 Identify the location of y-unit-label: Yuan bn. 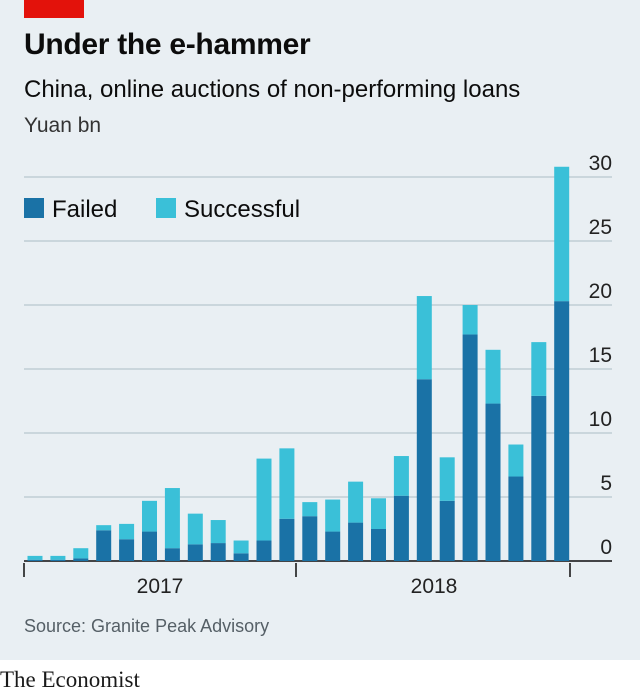
(63, 125).